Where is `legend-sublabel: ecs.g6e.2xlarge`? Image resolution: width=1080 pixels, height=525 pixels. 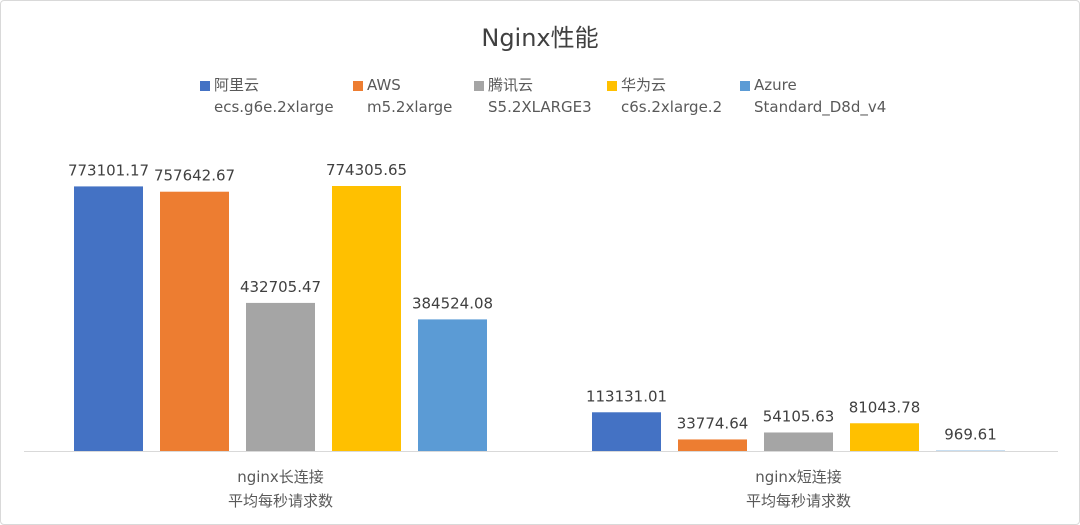
legend-sublabel: ecs.g6e.2xlarge is located at coordinates (274, 107).